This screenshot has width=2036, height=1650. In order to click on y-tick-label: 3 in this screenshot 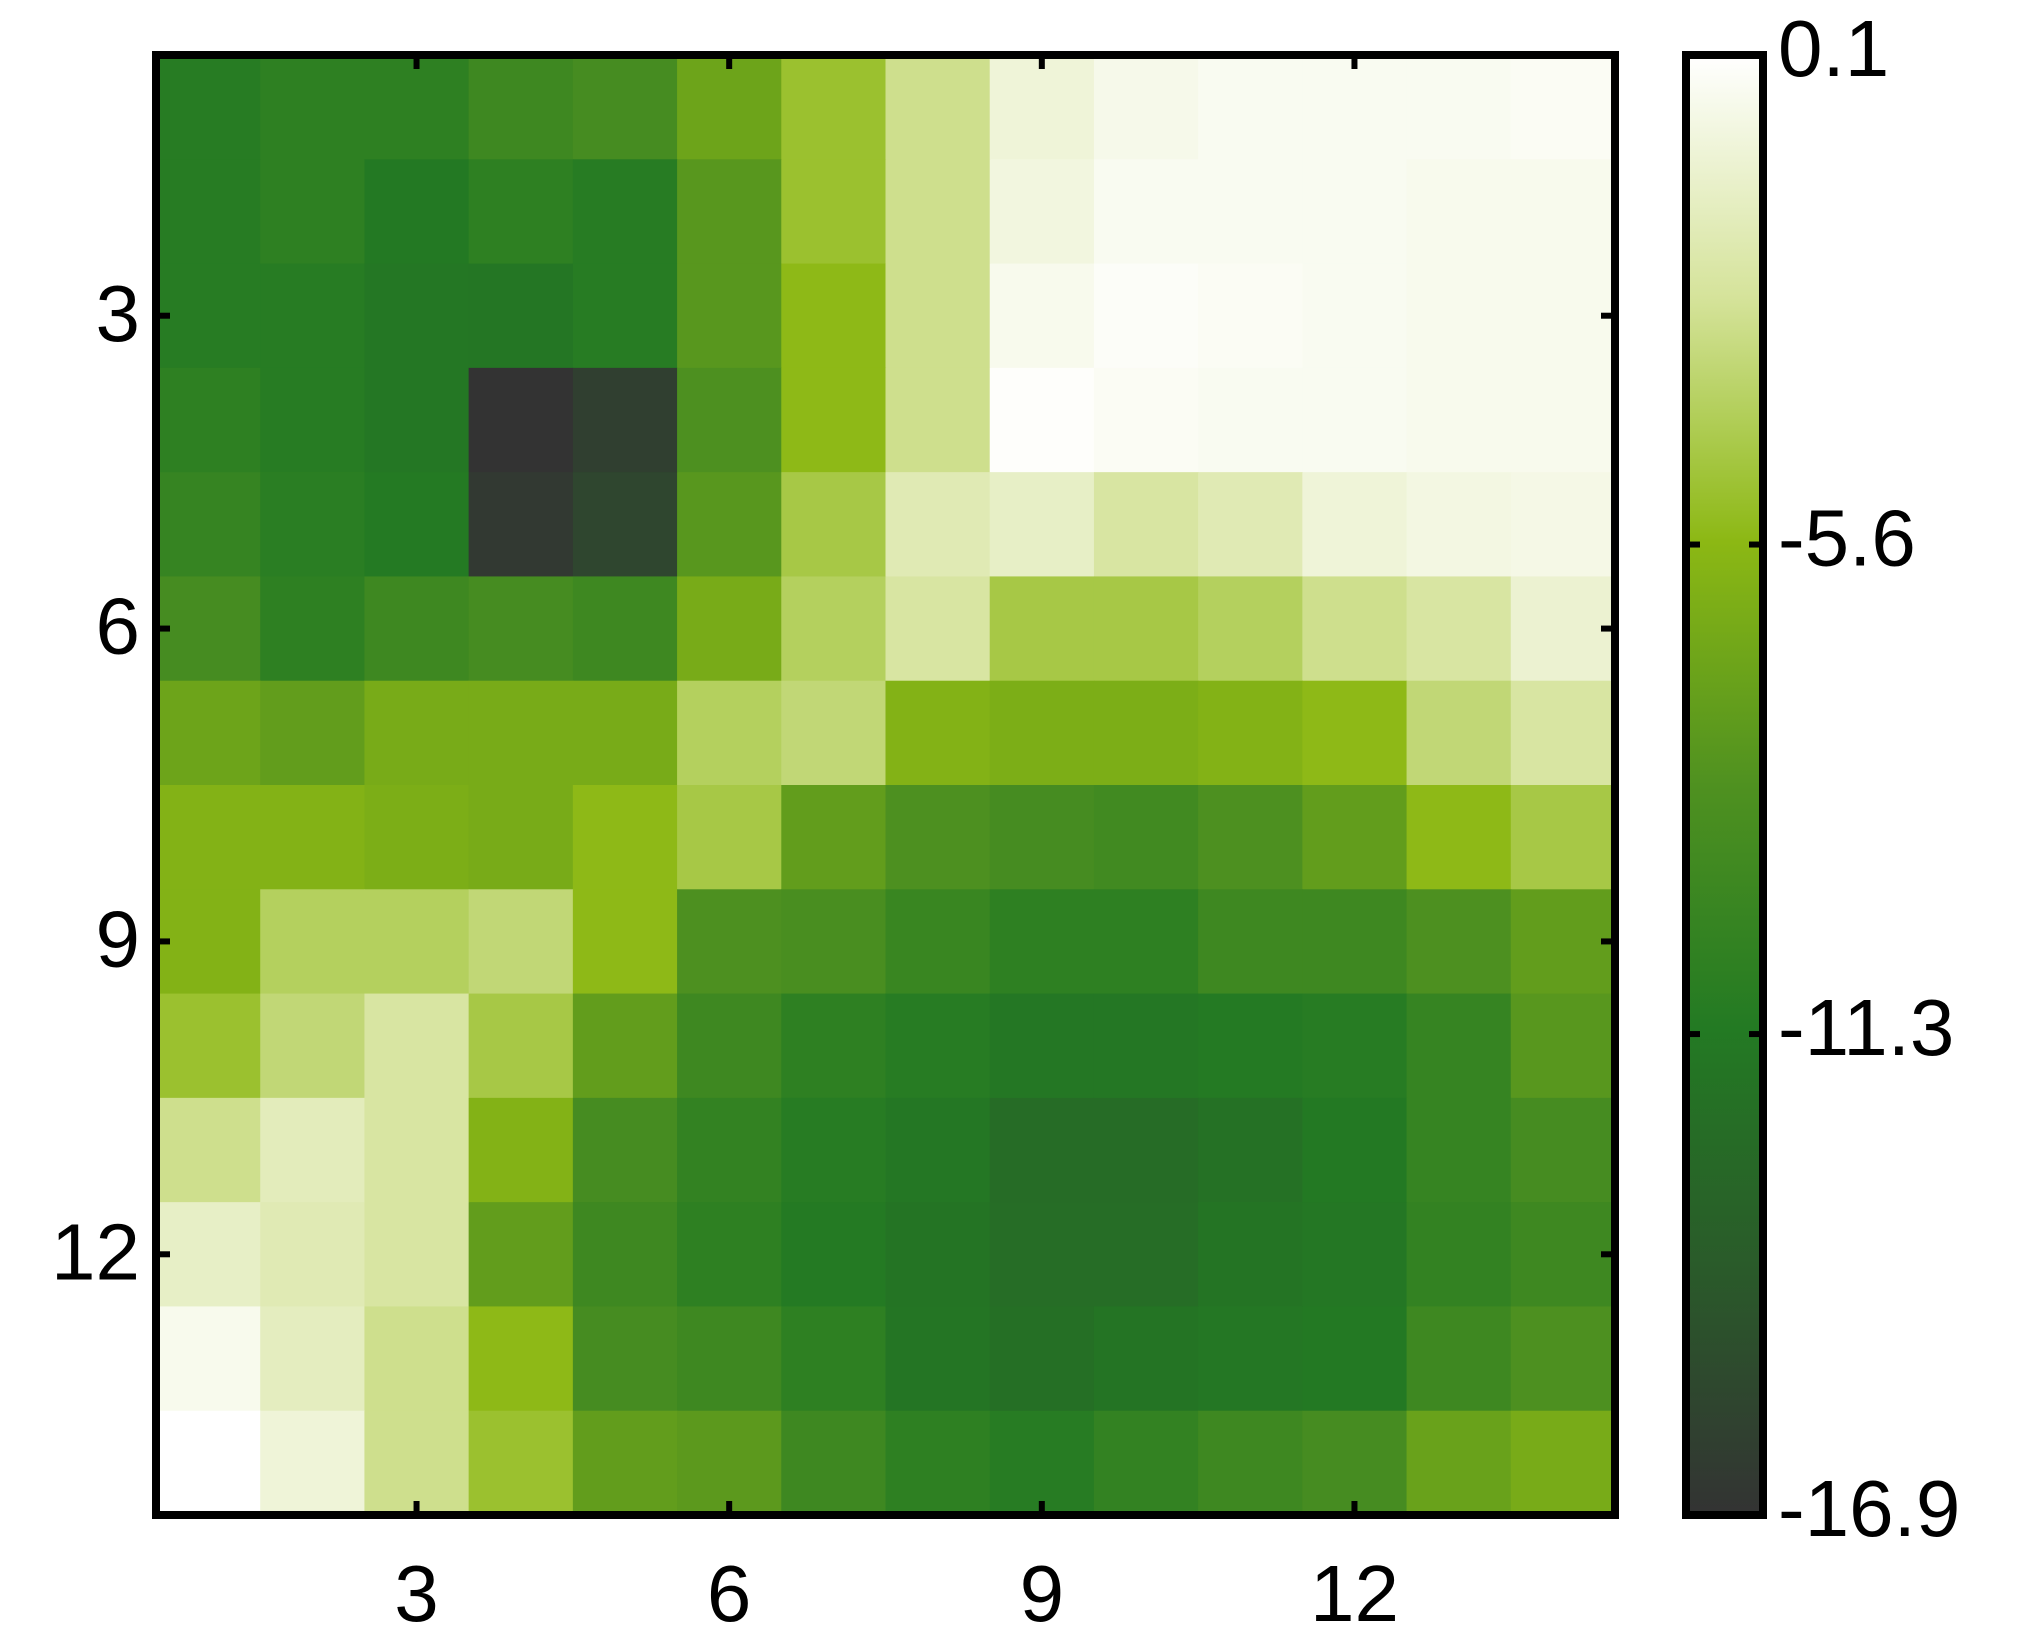, I will do `click(118, 313)`.